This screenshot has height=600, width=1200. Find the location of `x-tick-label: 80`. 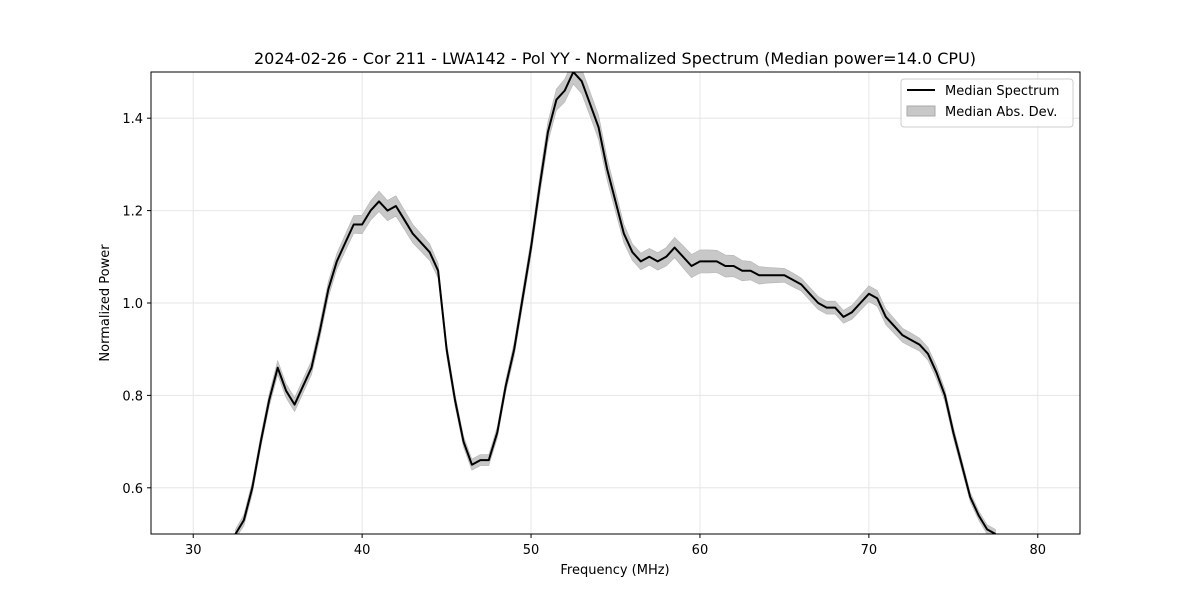

x-tick-label: 80 is located at coordinates (1037, 550).